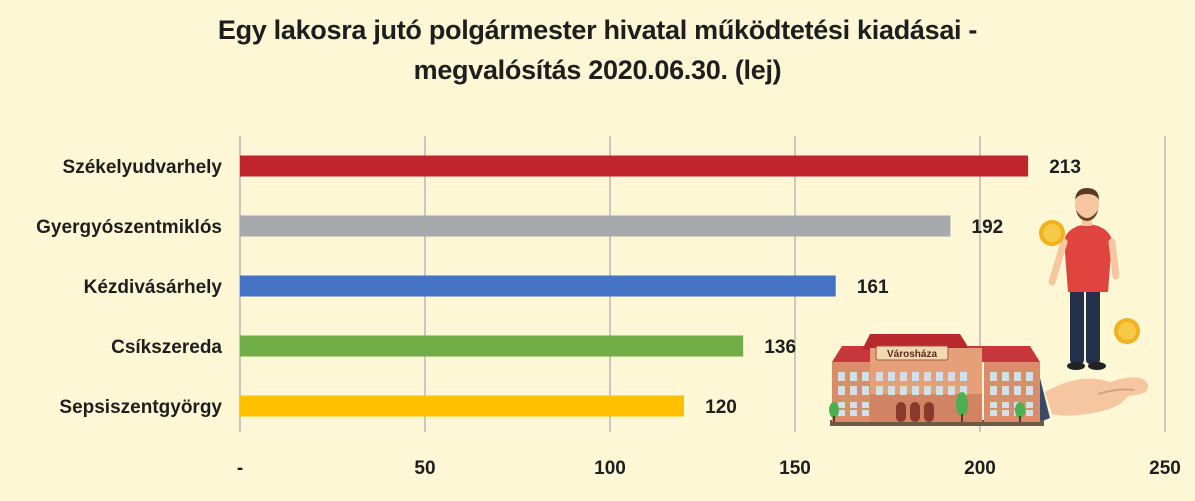 The height and width of the screenshot is (501, 1195). What do you see at coordinates (873, 287) in the screenshot?
I see `value-label: 161` at bounding box center [873, 287].